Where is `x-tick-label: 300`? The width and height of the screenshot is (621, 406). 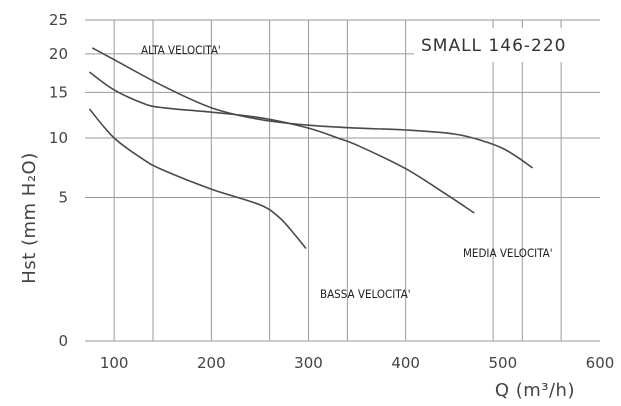
x-tick-label: 300 is located at coordinates (308, 363).